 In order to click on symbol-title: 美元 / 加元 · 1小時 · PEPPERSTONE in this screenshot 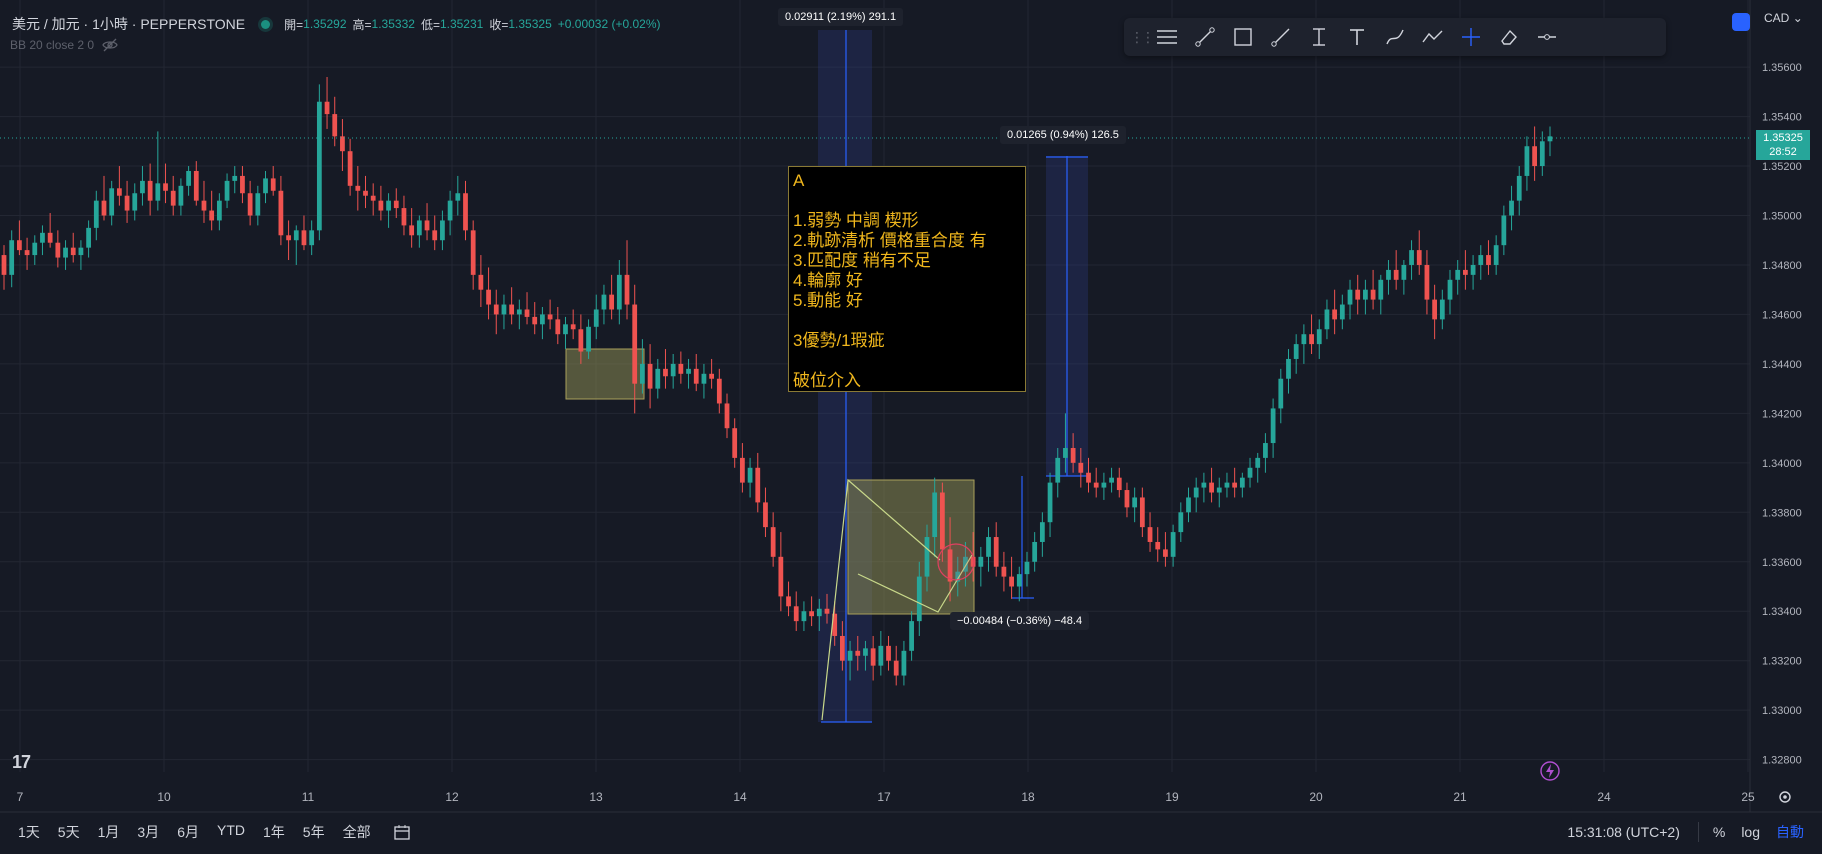, I will do `click(129, 24)`.